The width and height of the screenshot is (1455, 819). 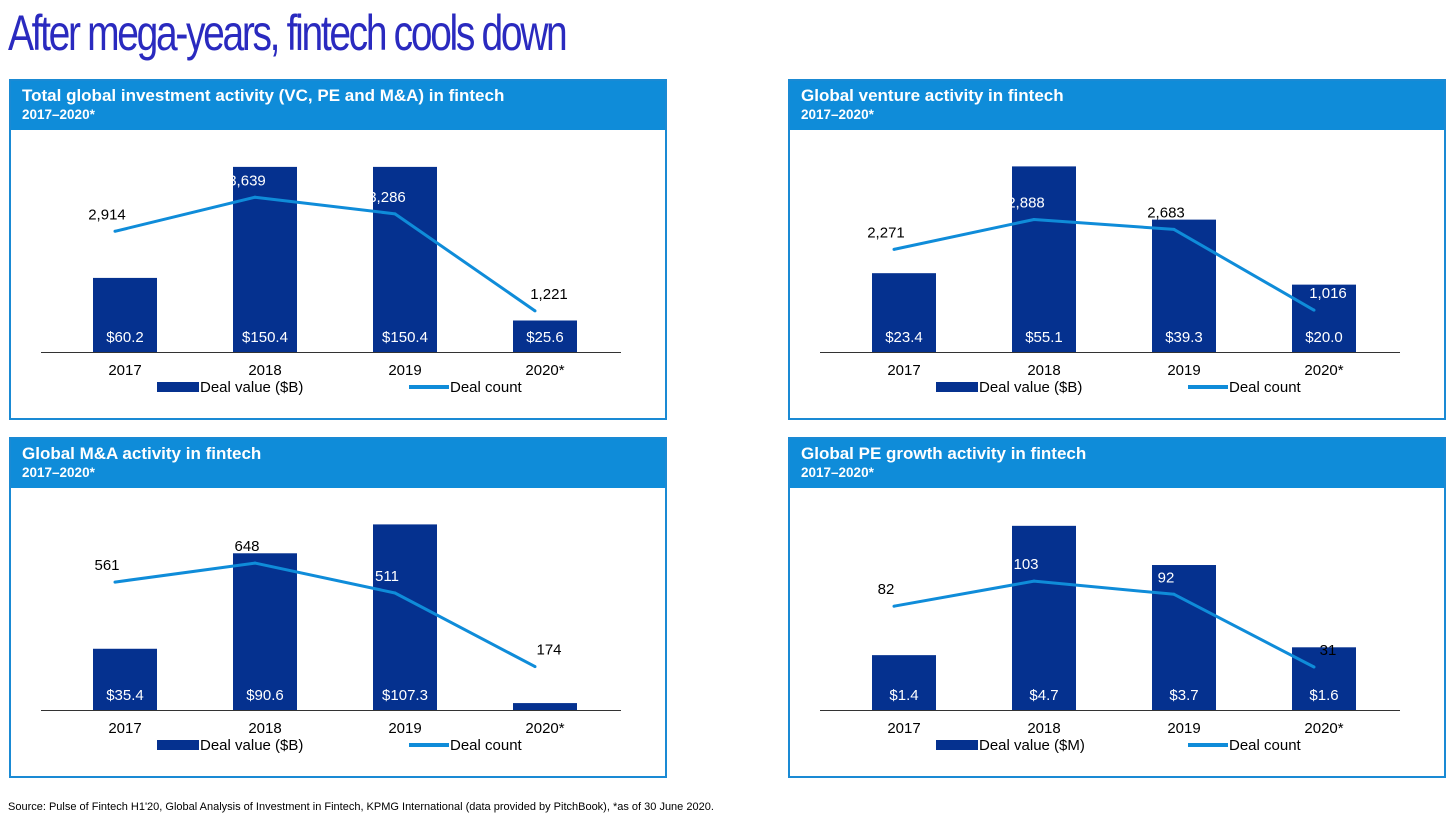 I want to click on panel-title: Global venture activity in fintech, so click(x=932, y=95).